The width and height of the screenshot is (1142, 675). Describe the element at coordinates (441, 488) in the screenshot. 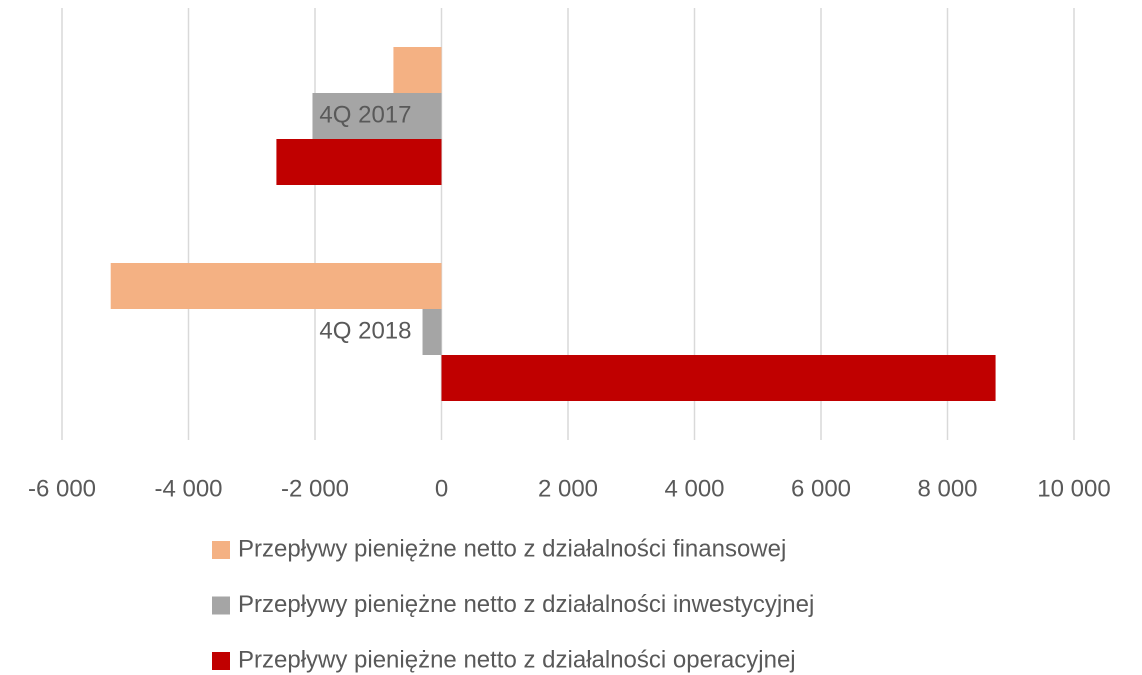

I see `x-tick-label: 0` at that location.